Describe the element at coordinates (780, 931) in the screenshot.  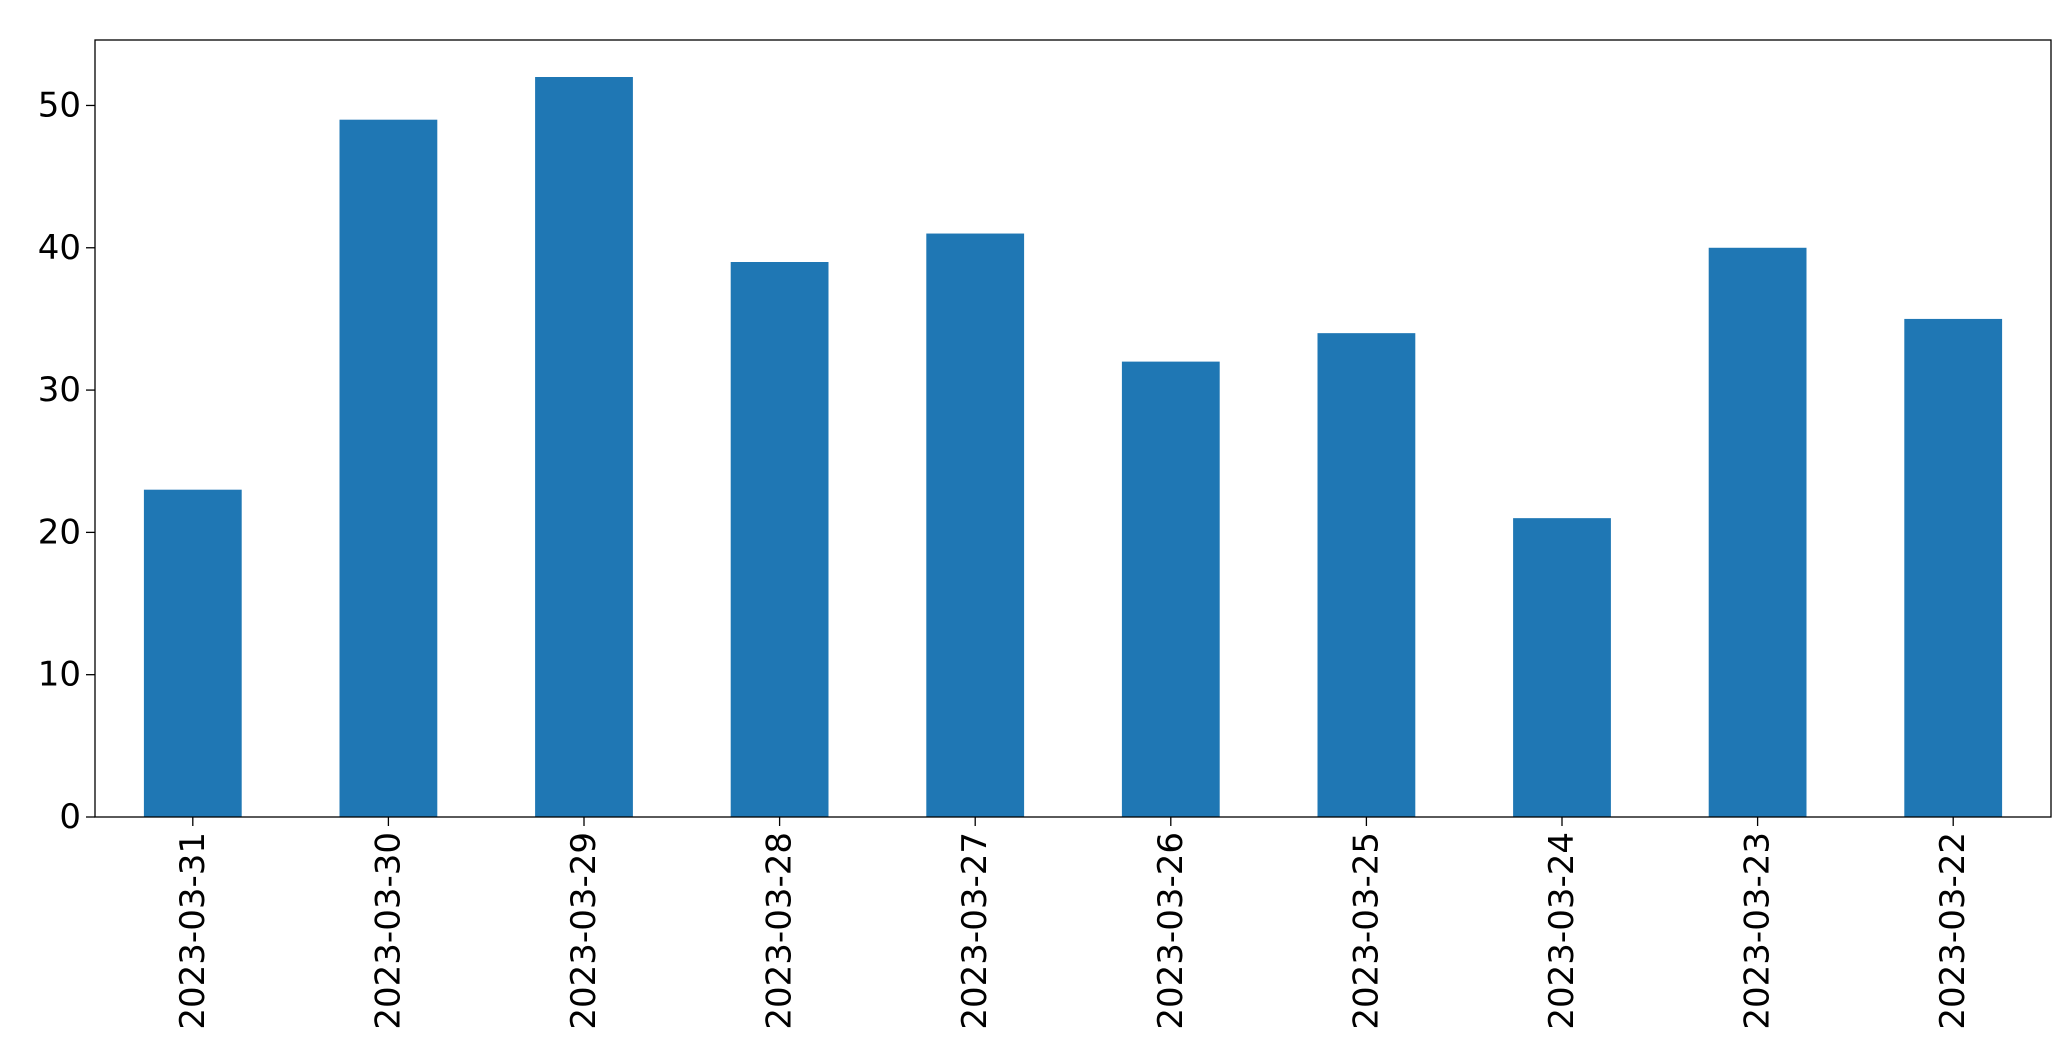
I see `x-tick-label: 2023-03-28` at that location.